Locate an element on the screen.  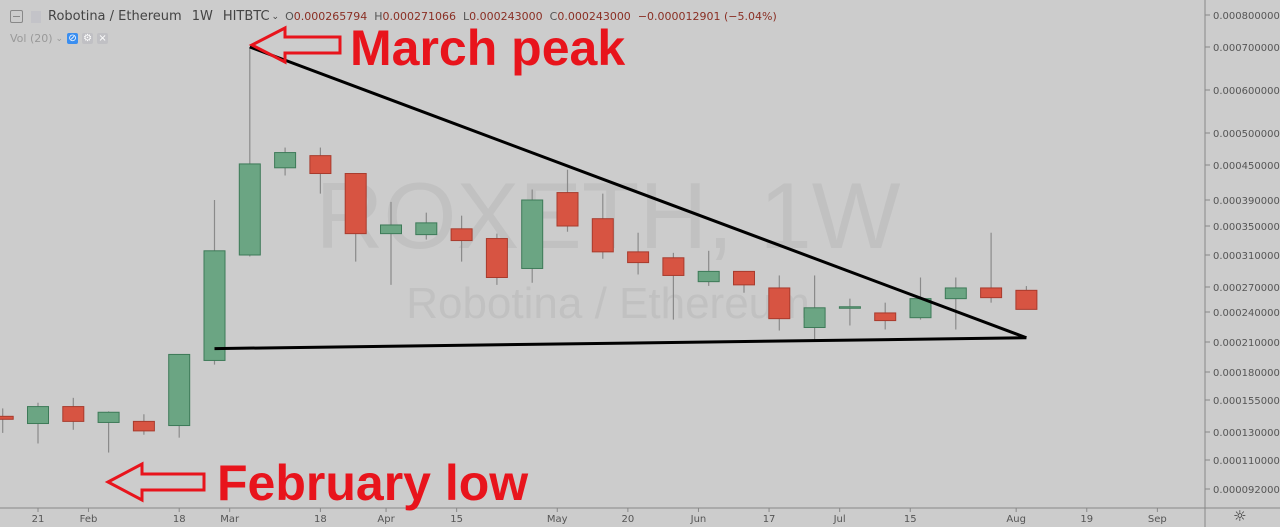
march-peak-label: March peak is located at coordinates (487, 48).